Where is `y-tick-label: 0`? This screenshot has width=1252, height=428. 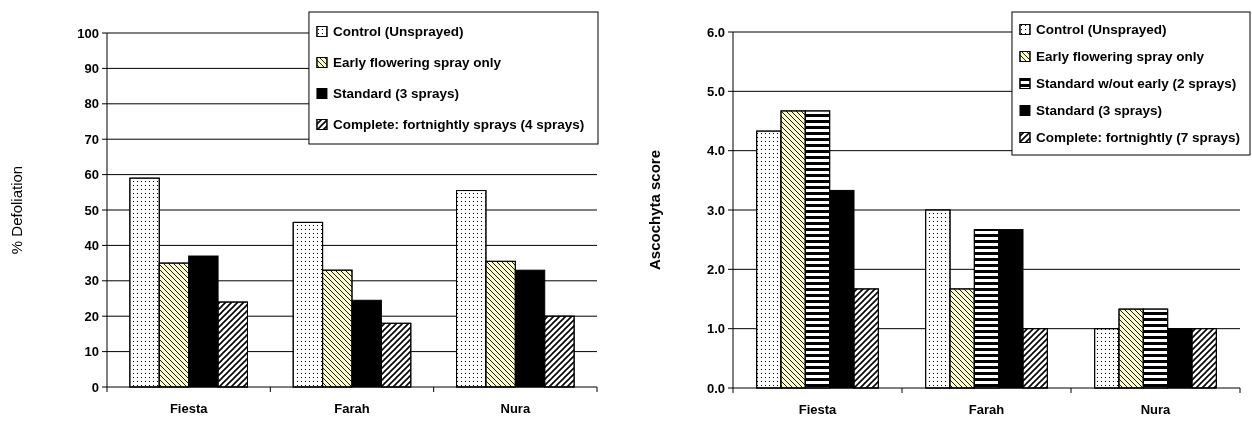
y-tick-label: 0 is located at coordinates (95, 387).